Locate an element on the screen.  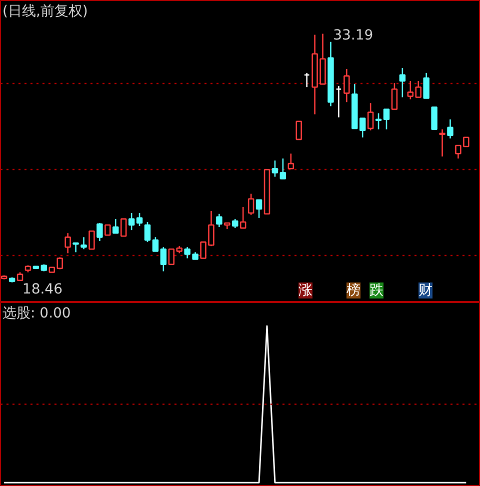
chart-title: (日线,前复权) is located at coordinates (45, 12).